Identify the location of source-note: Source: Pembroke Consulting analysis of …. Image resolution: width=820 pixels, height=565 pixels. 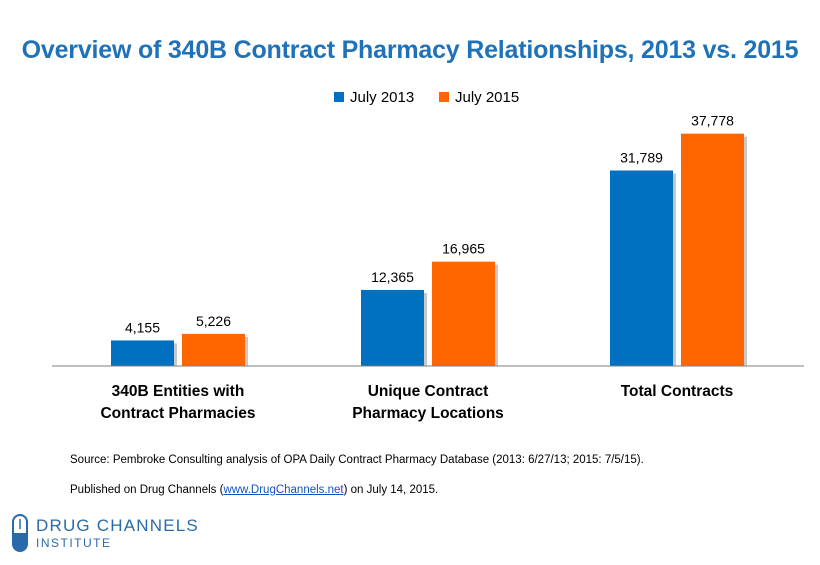
(357, 460).